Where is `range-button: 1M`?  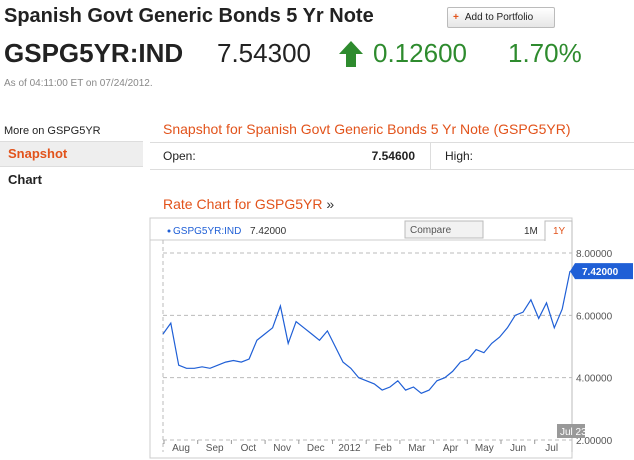
range-button: 1M is located at coordinates (531, 231).